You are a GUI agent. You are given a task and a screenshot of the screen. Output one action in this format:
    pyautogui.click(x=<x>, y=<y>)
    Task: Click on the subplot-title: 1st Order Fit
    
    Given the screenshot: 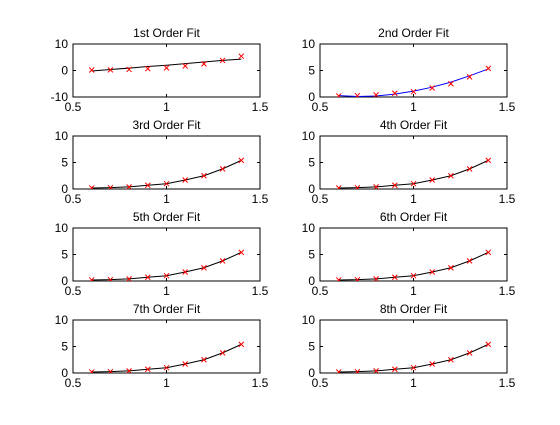 What is the action you would take?
    pyautogui.click(x=166, y=33)
    